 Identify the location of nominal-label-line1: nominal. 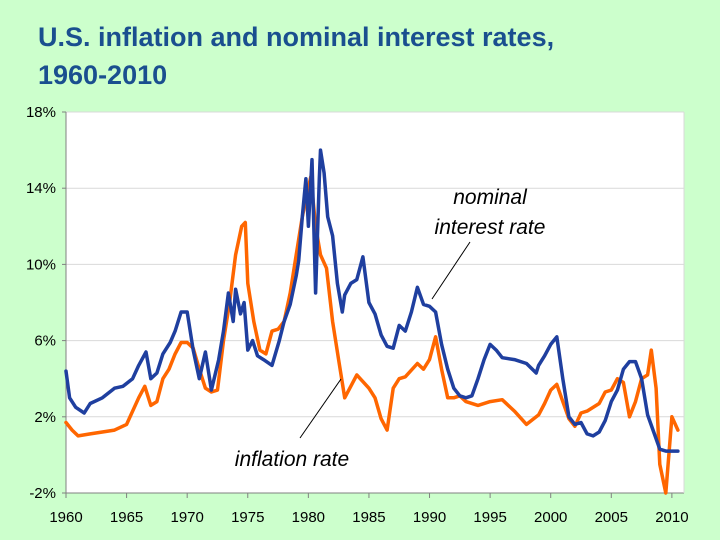
(490, 197).